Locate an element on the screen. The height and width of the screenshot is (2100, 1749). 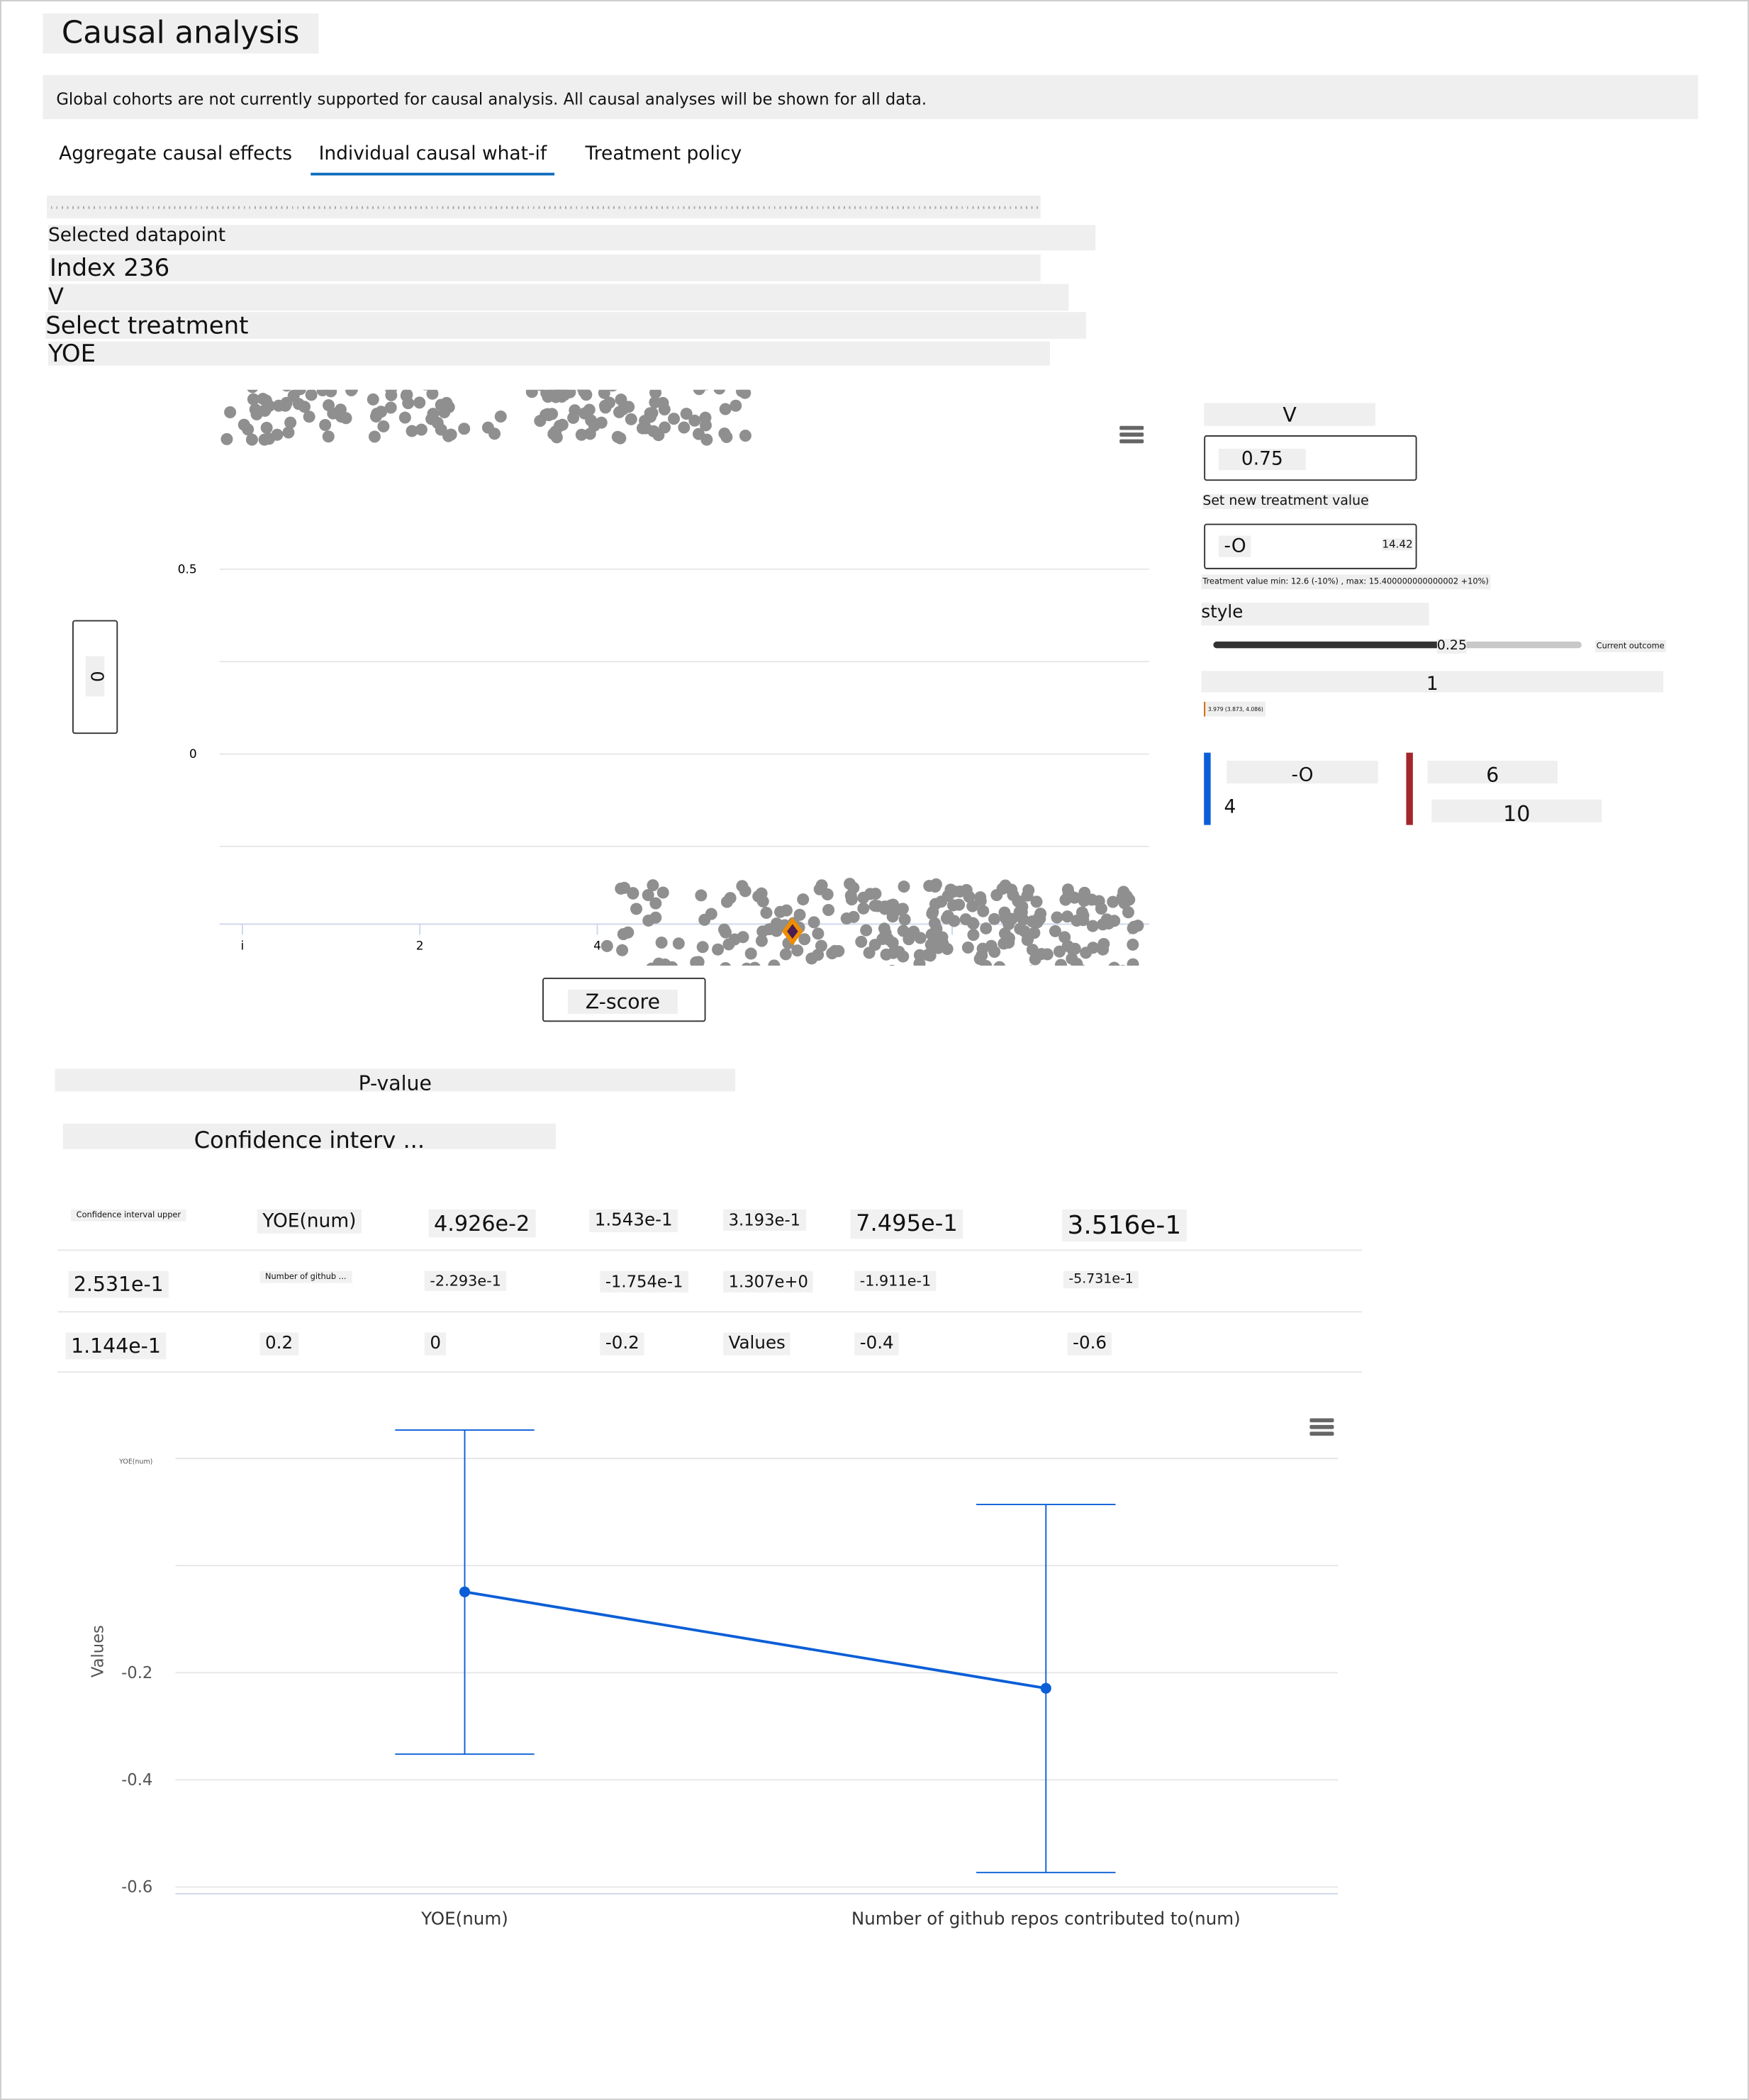
table-cell: 1.307e+0 is located at coordinates (768, 1281).